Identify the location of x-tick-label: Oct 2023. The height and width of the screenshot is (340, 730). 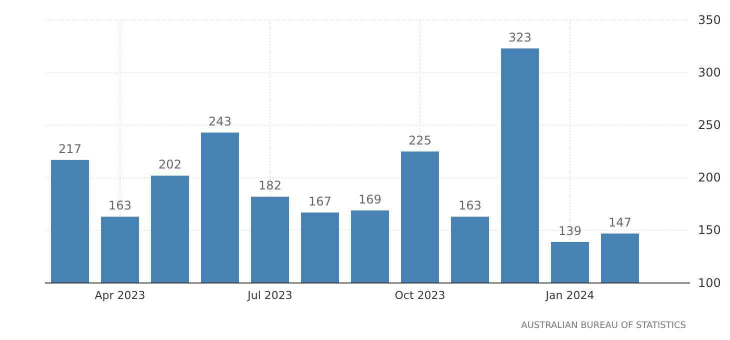
(420, 295).